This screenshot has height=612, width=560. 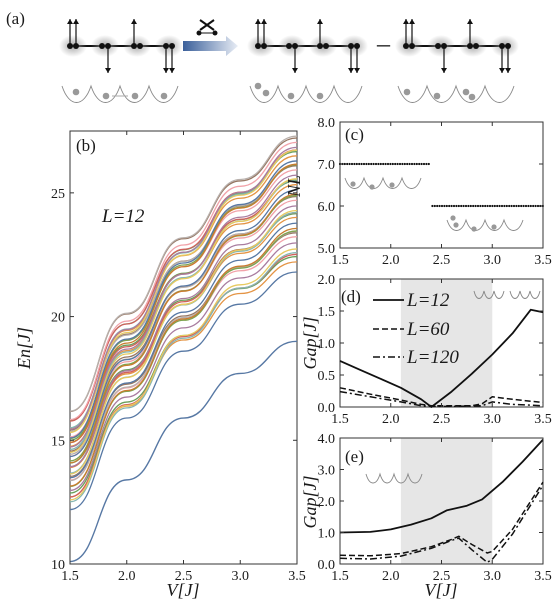 I want to click on legend-l120-label: L=120, so click(x=432, y=357).